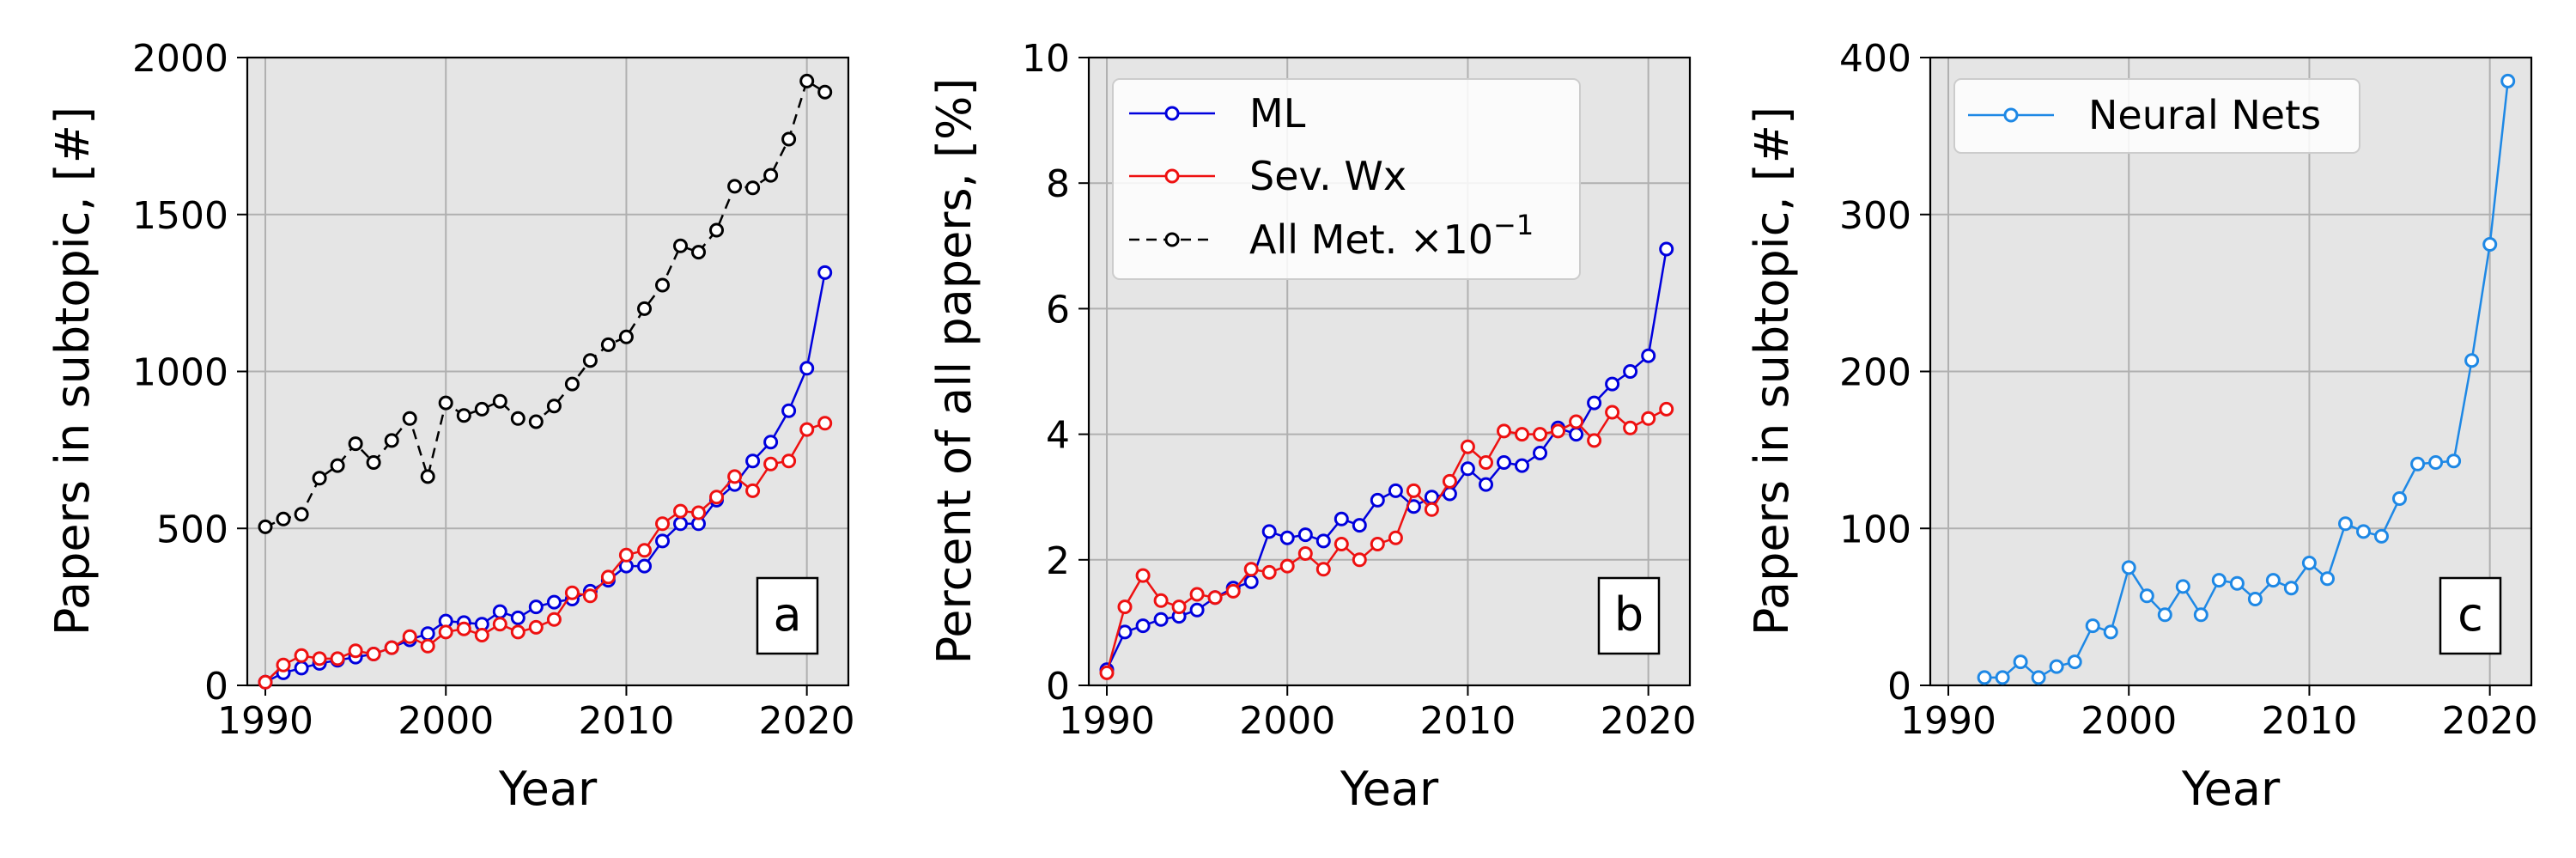  What do you see at coordinates (1948, 721) in the screenshot?
I see `panel-c-x-tick-label: 1990` at bounding box center [1948, 721].